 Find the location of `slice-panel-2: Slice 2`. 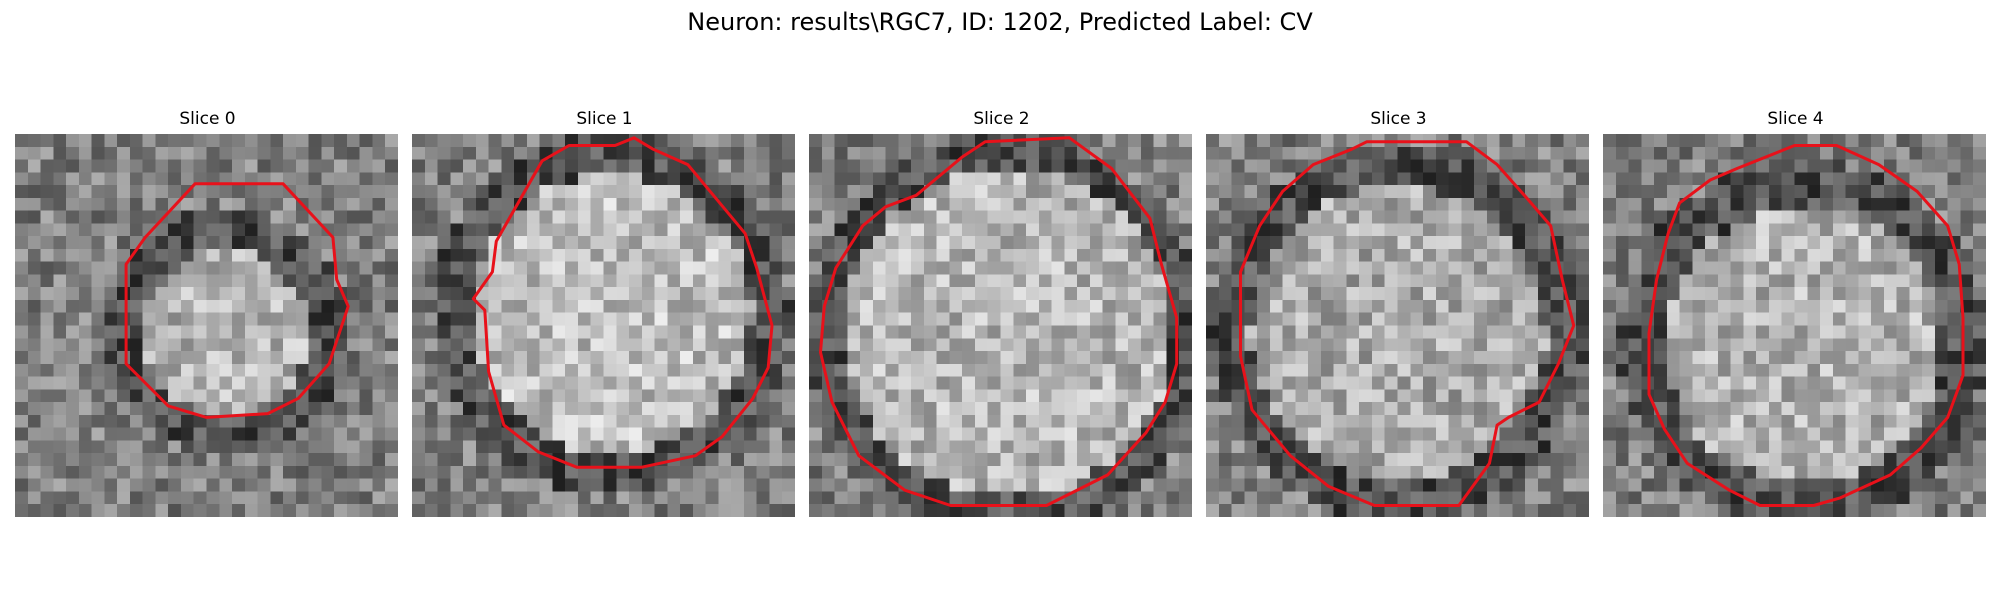

slice-panel-2: Slice 2 is located at coordinates (1001, 312).